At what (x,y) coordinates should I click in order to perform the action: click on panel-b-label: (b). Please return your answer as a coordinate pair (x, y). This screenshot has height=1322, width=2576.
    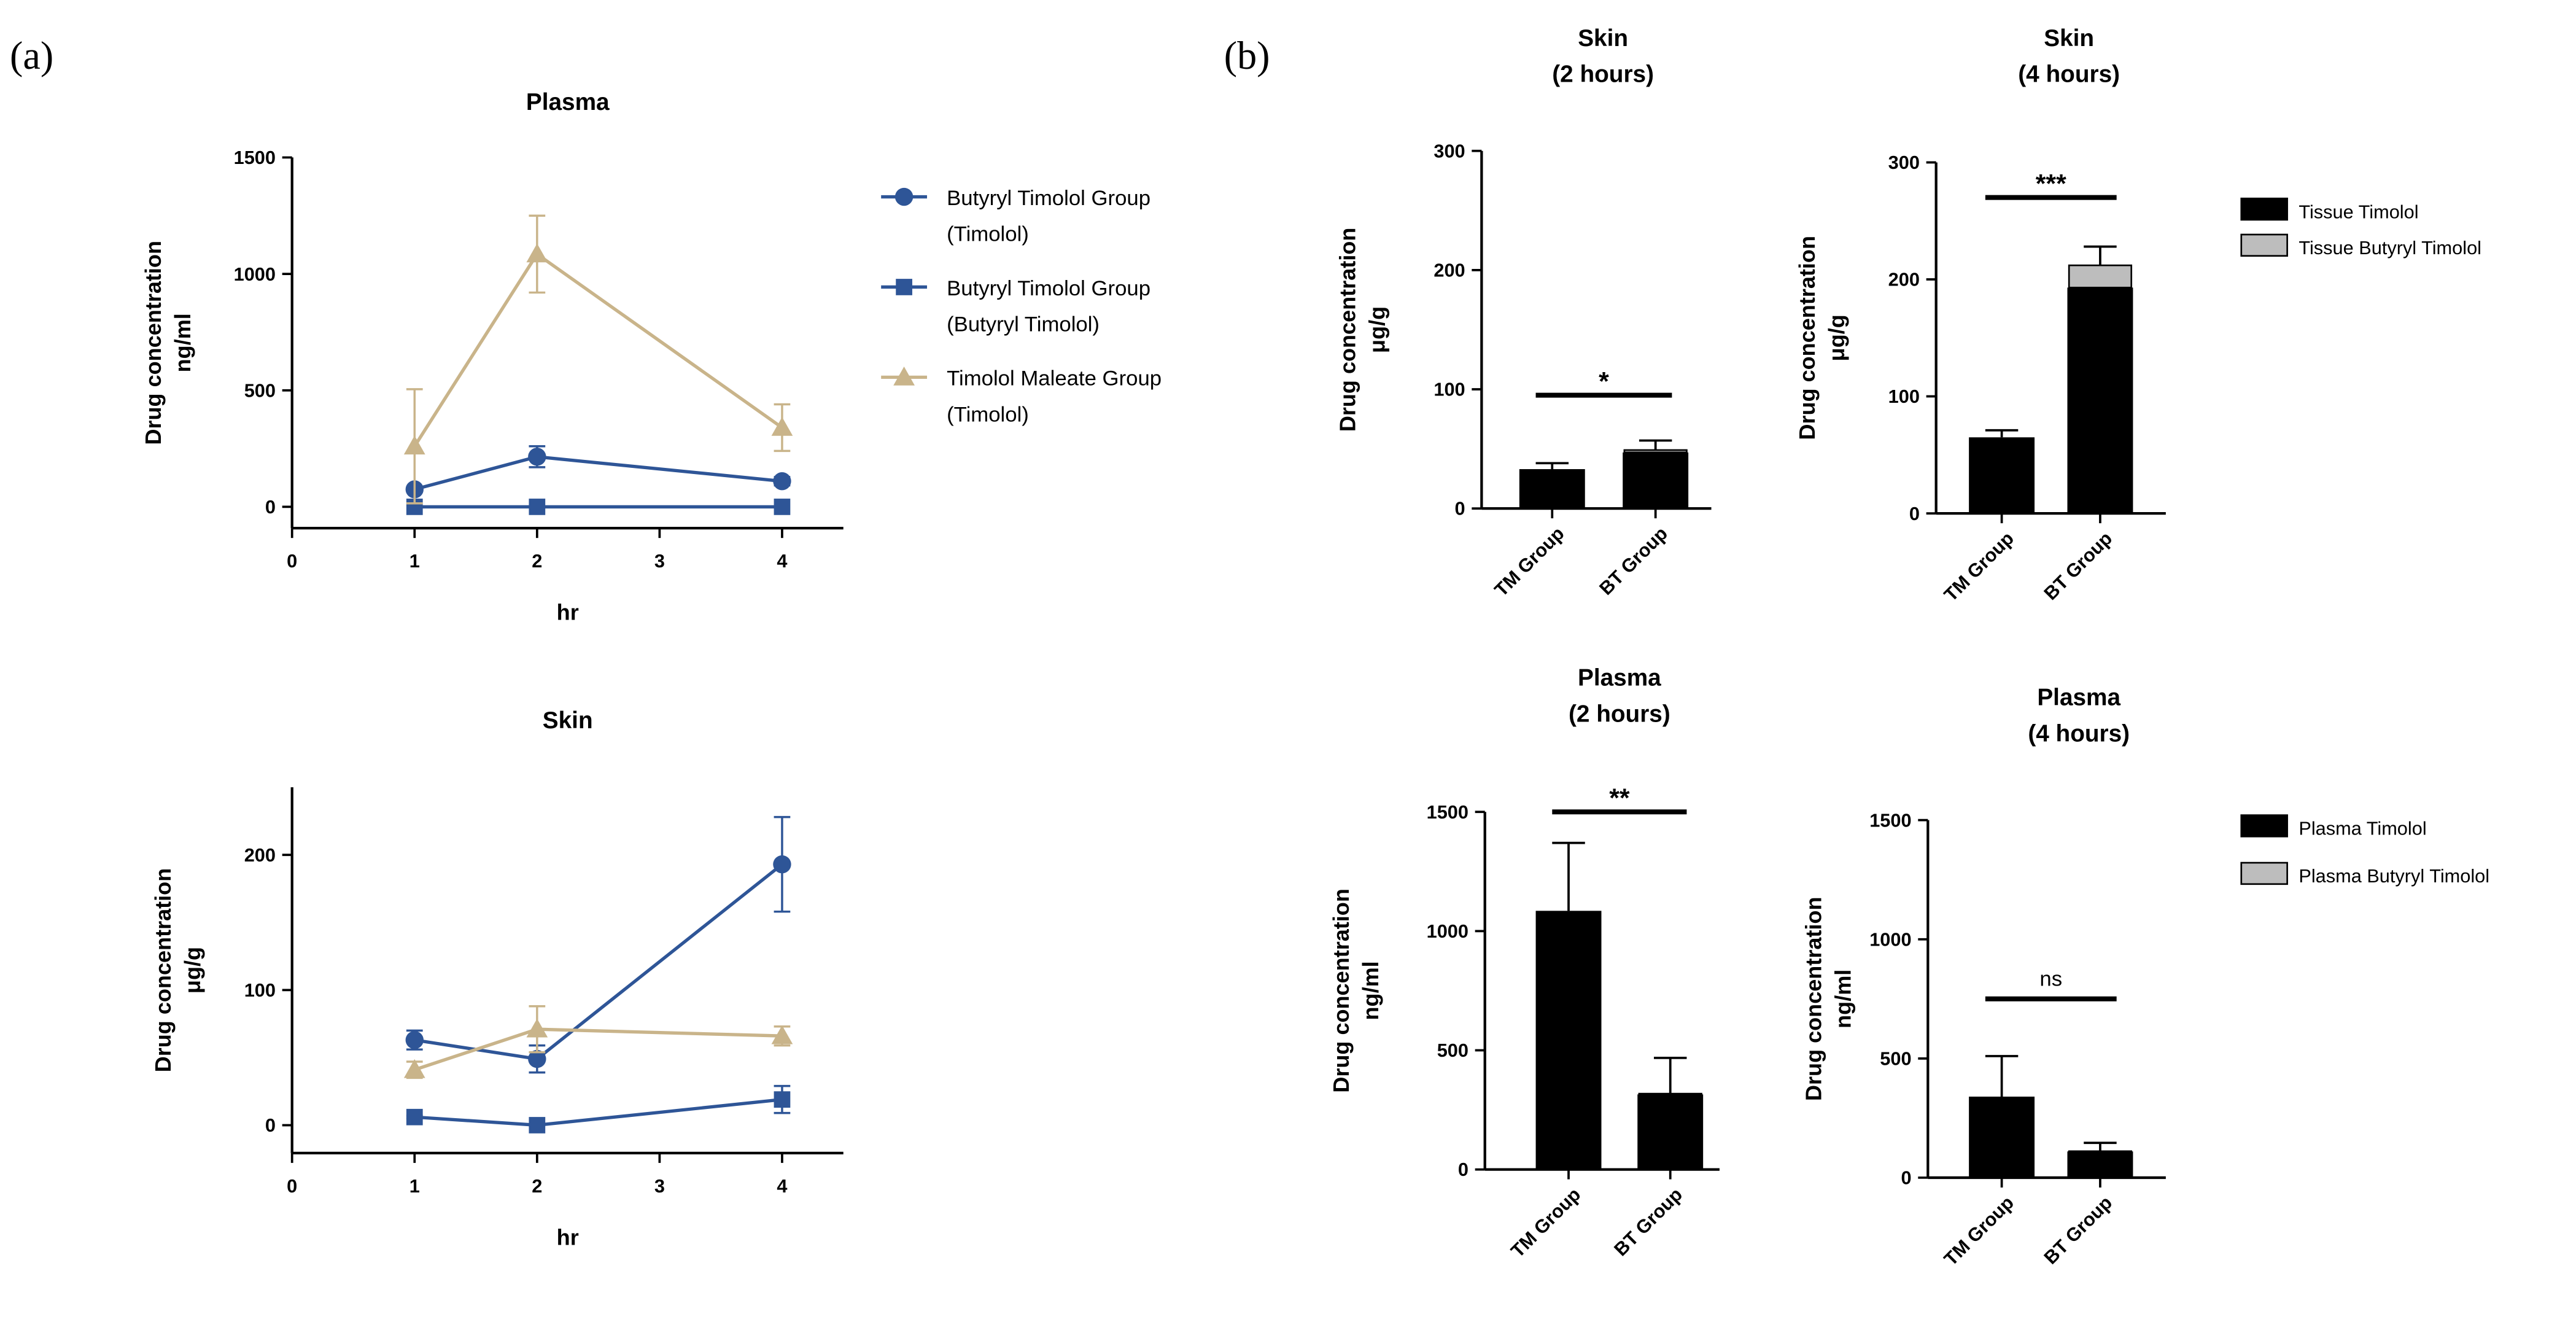
    Looking at the image, I should click on (1247, 55).